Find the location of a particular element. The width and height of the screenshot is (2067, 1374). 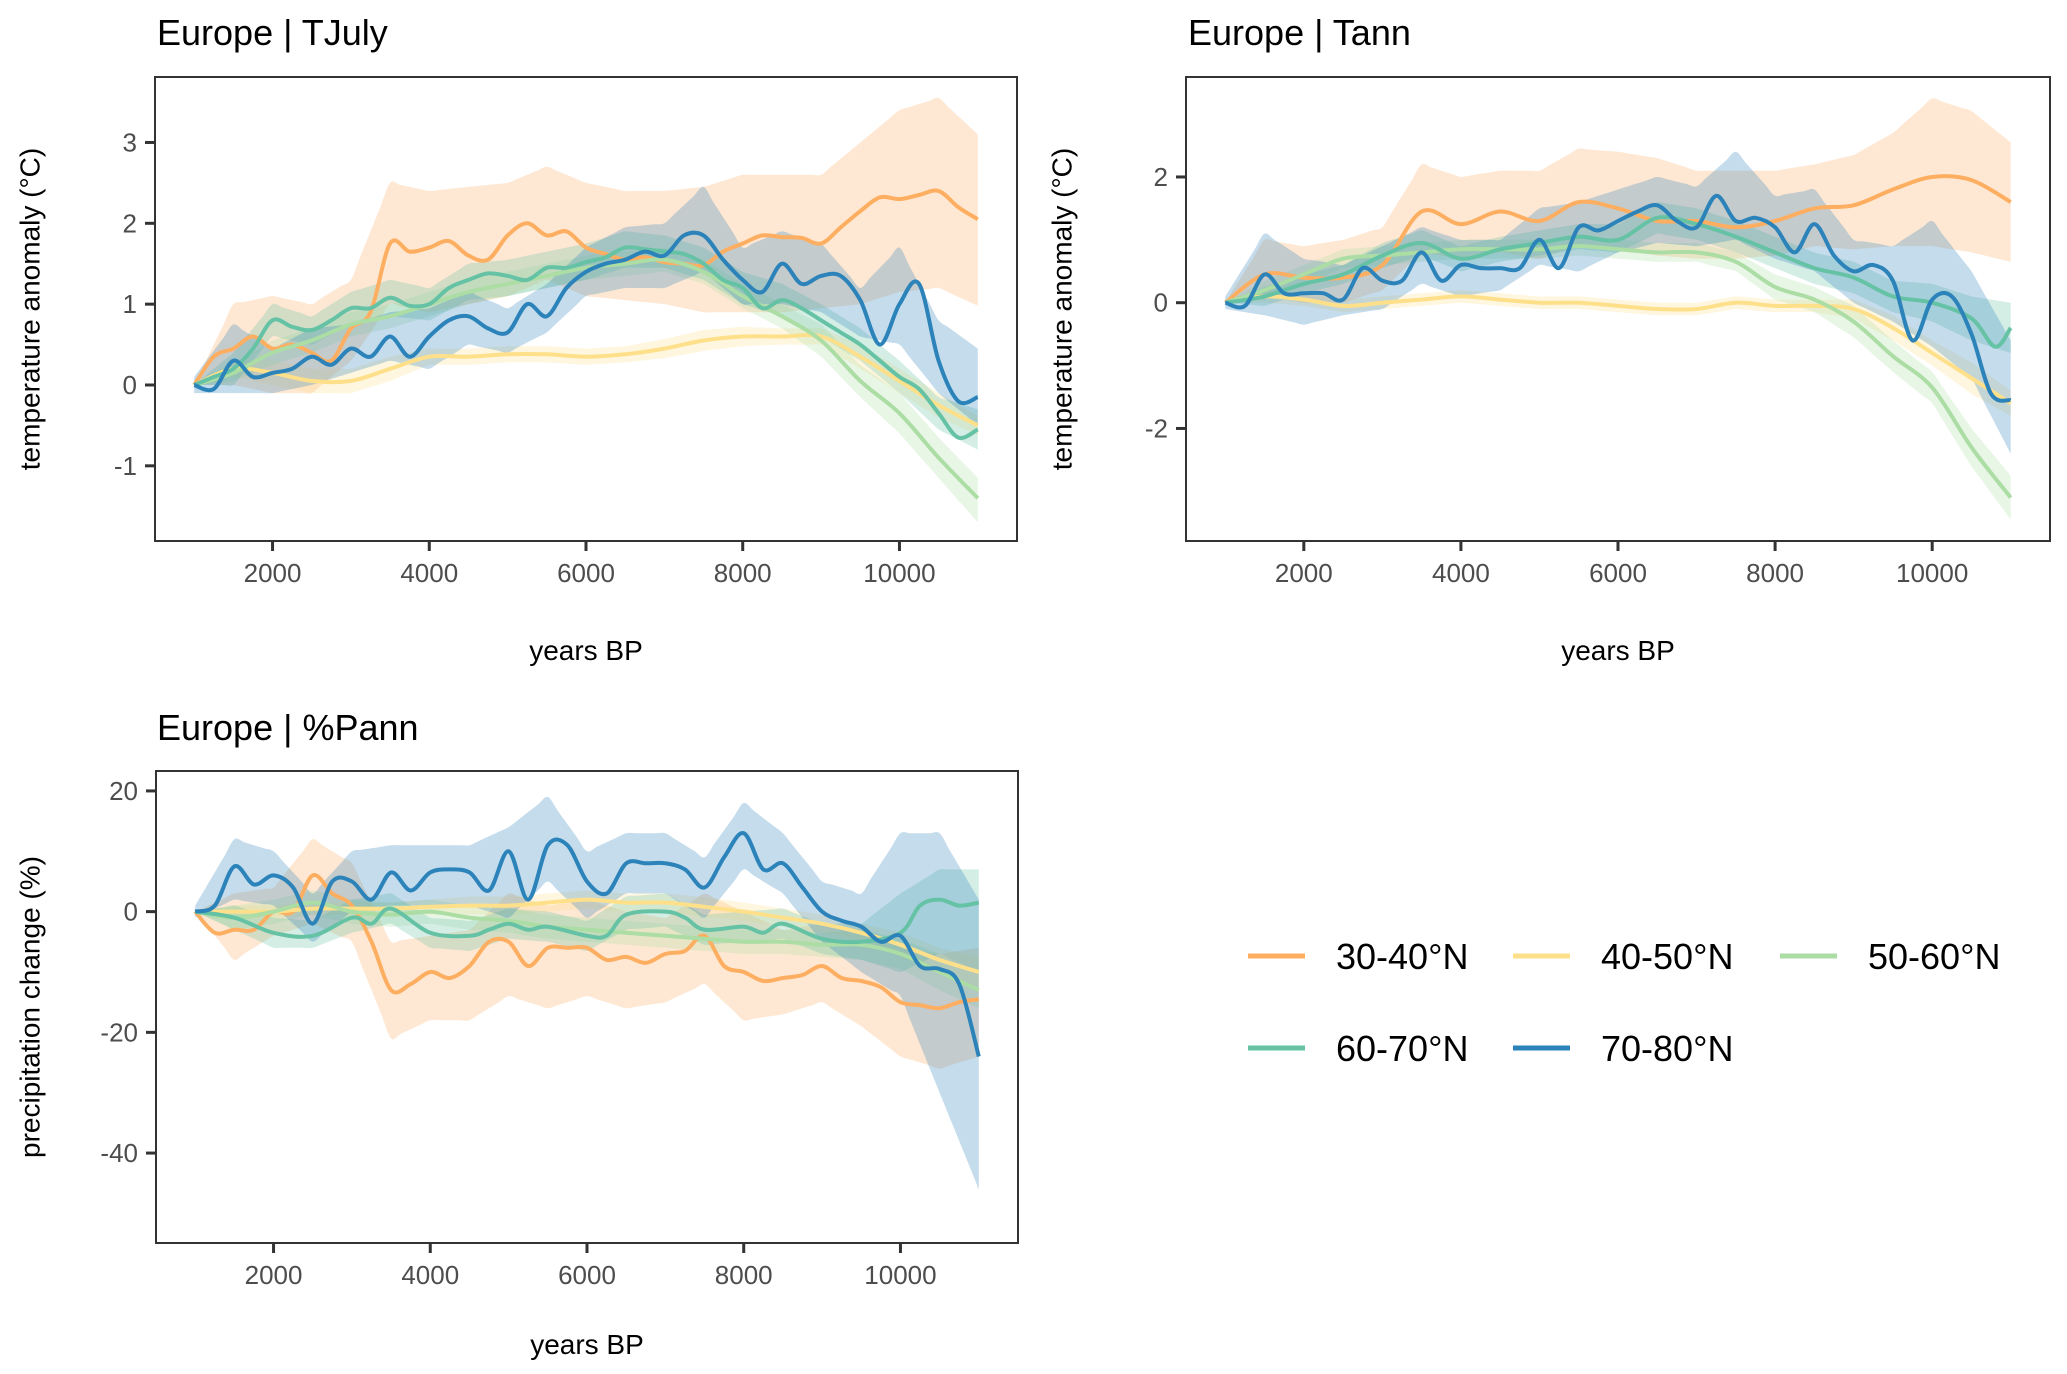

panel-title: Europe | TJuly is located at coordinates (272, 32).